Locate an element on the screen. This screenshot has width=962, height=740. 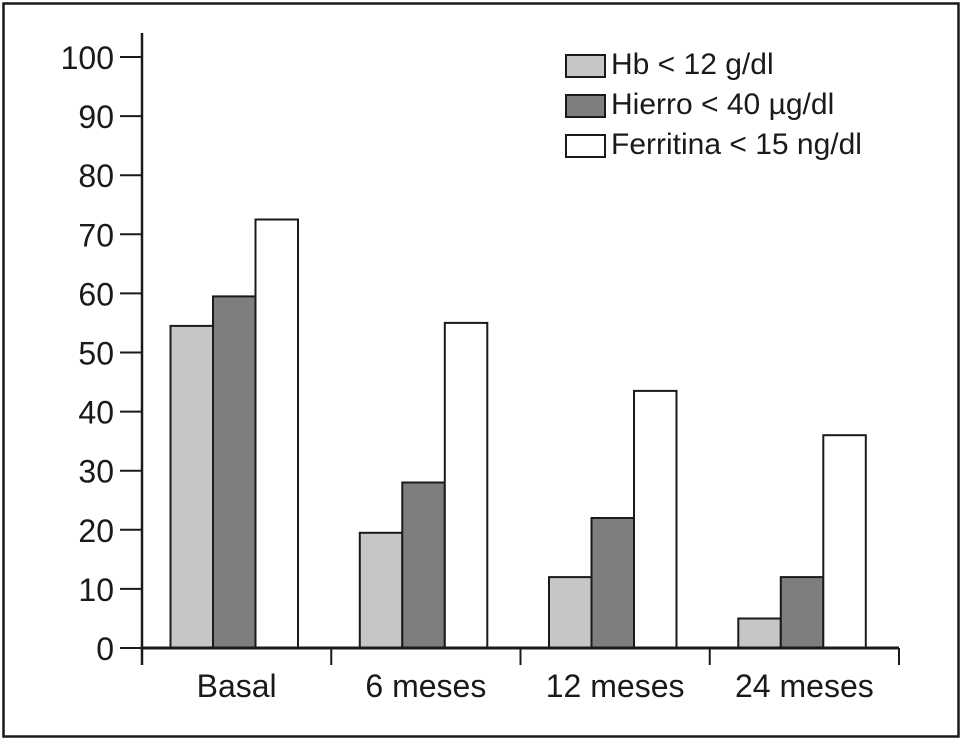
y-tick-label: 10 is located at coordinates (96, 590).